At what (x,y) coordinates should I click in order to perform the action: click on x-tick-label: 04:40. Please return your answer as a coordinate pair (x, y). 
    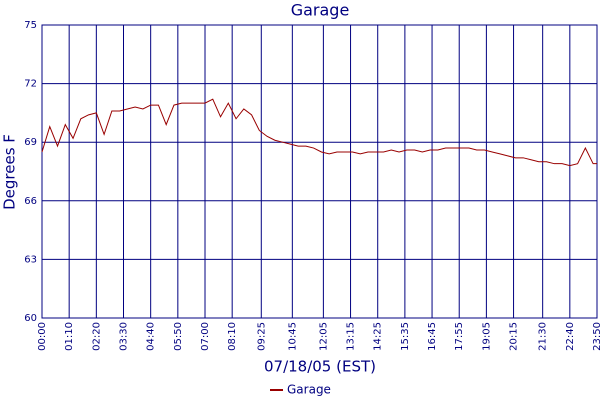
    Looking at the image, I should click on (151, 336).